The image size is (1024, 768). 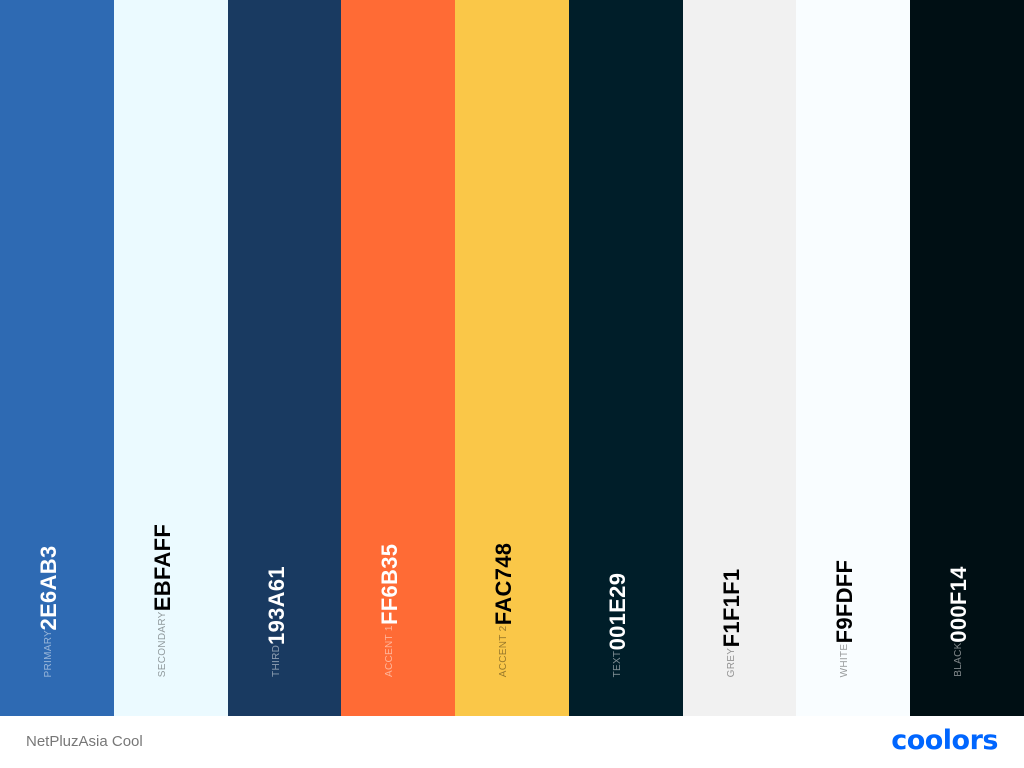 I want to click on swatch-secondary: SECONDARY EBFAFF, so click(x=170, y=358).